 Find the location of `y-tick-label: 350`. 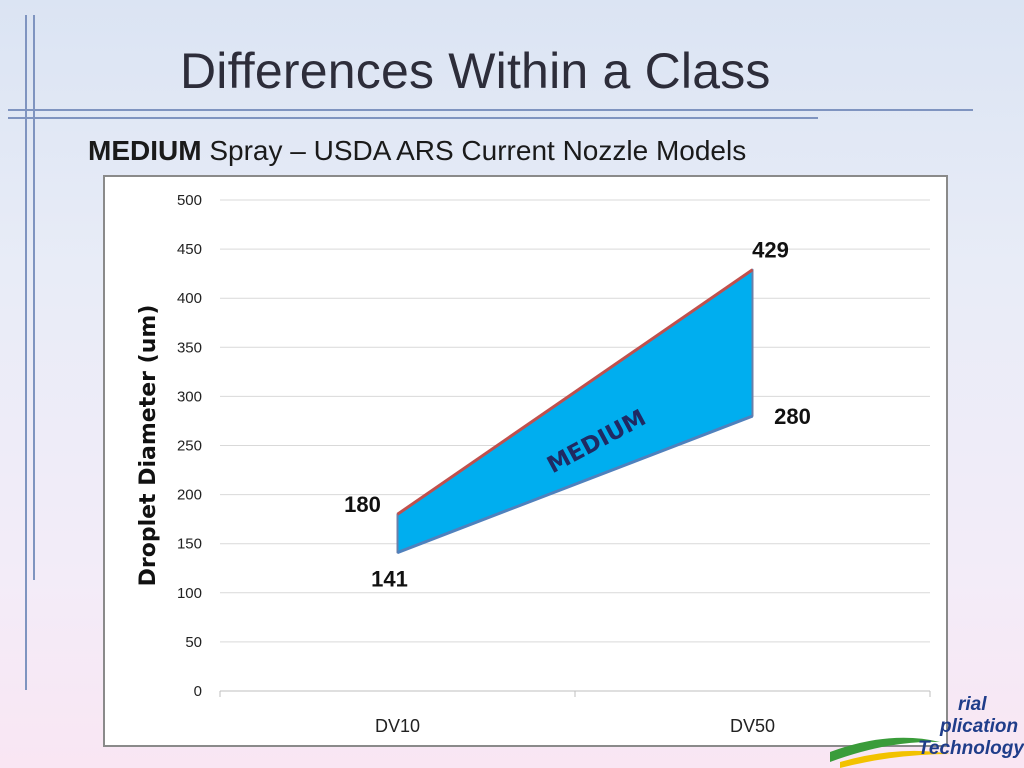

y-tick-label: 350 is located at coordinates (189, 347).